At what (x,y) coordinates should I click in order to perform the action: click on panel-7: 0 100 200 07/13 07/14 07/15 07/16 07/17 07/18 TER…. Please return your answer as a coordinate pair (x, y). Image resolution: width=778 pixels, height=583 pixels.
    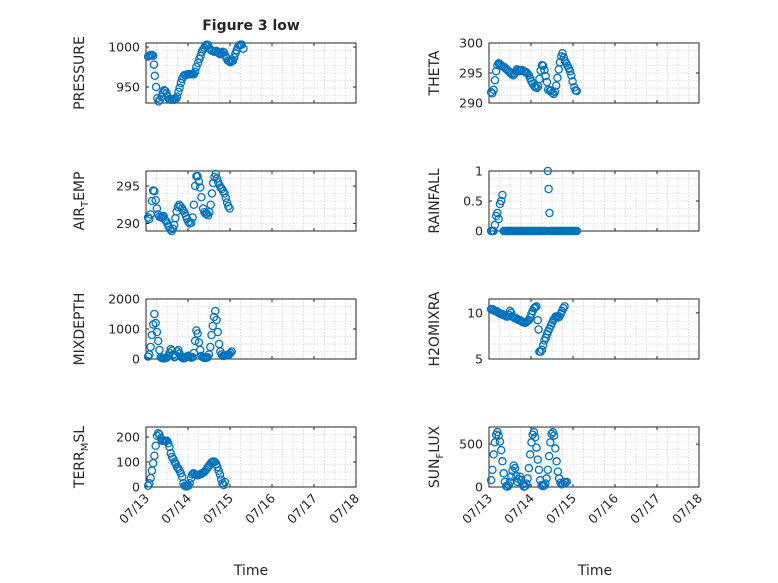
    Looking at the image, I should click on (217, 476).